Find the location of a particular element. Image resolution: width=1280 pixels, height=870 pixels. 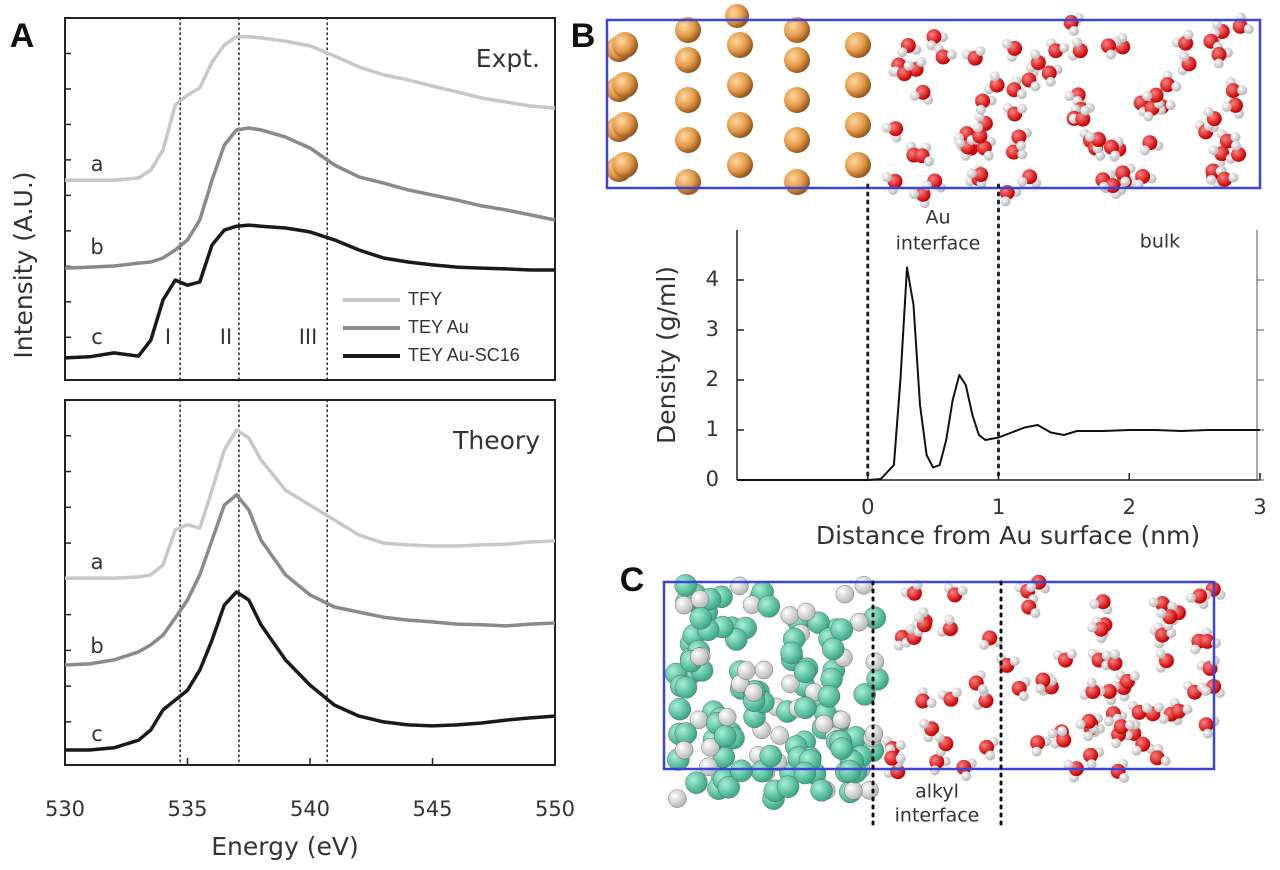

region-label: interface is located at coordinates (937, 816).